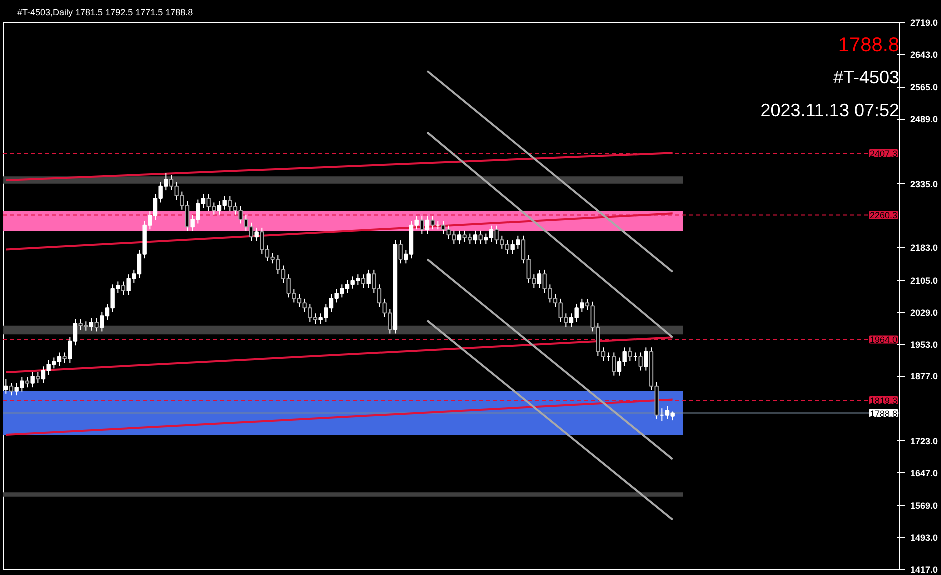 Image resolution: width=941 pixels, height=575 pixels. Describe the element at coordinates (884, 413) in the screenshot. I see `ref-line-label: 1788.8` at that location.